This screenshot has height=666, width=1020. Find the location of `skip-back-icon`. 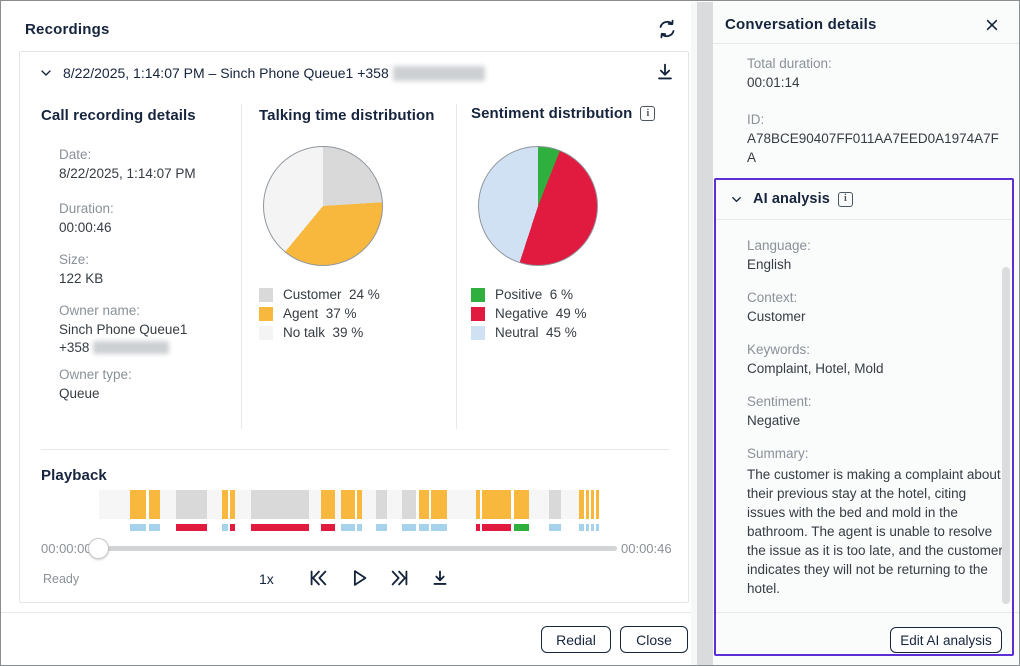

skip-back-icon is located at coordinates (318, 578).